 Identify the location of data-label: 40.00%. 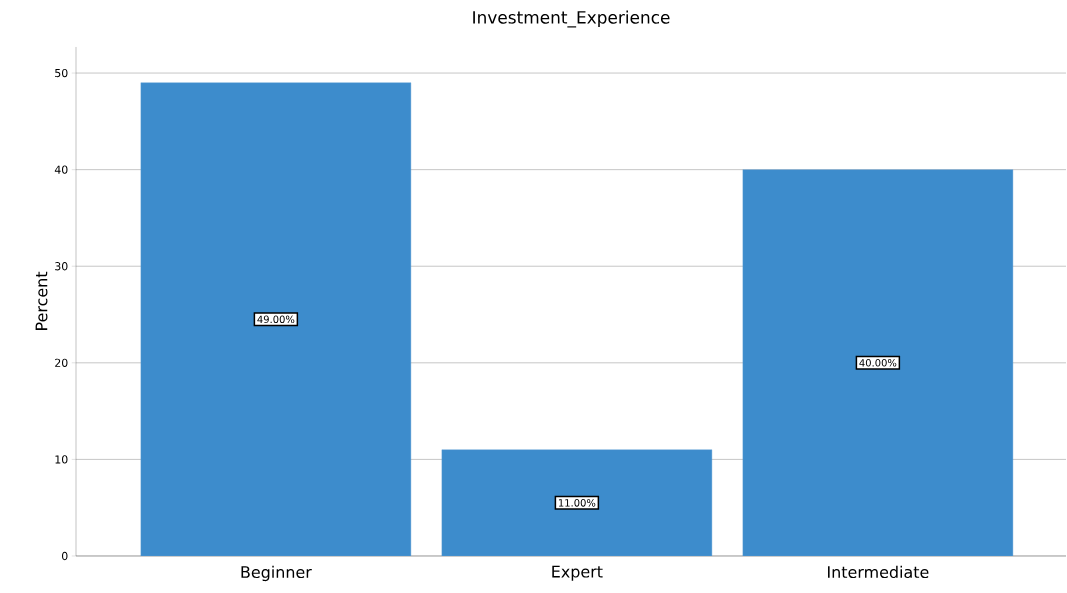
(878, 363).